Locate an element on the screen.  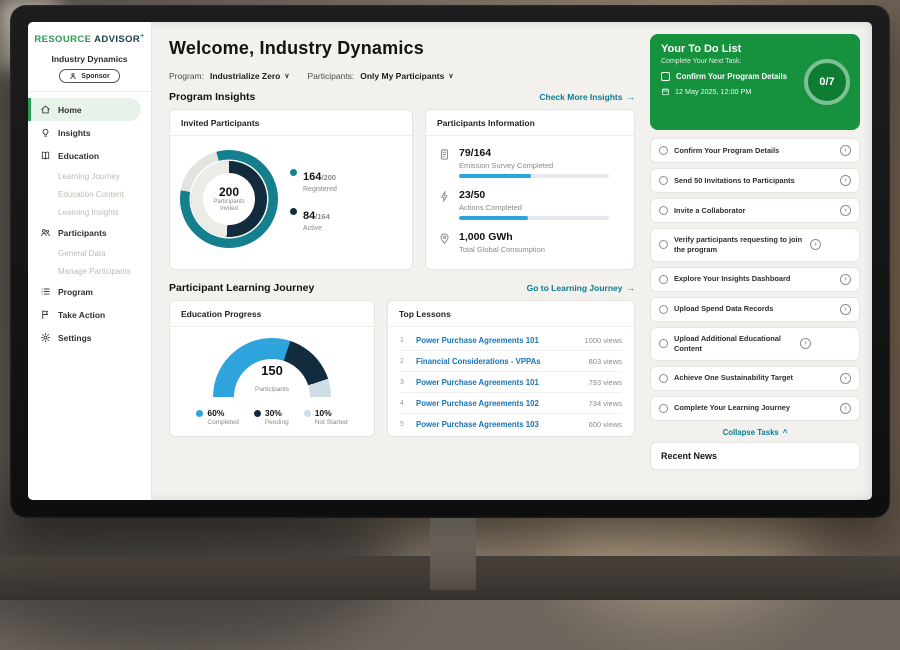
education-gauge-center: 150 Participants is located at coordinates (272, 378).